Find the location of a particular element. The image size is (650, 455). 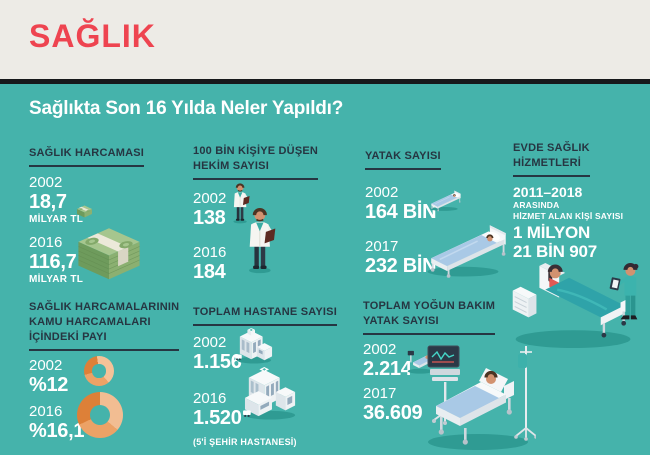

stat-item: 2002 %12 is located at coordinates (114, 377).